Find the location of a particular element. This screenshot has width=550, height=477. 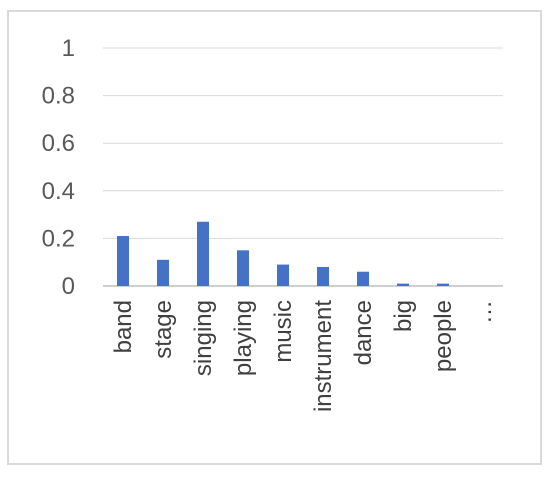

y-tick-label: 0.6 is located at coordinates (58, 143).